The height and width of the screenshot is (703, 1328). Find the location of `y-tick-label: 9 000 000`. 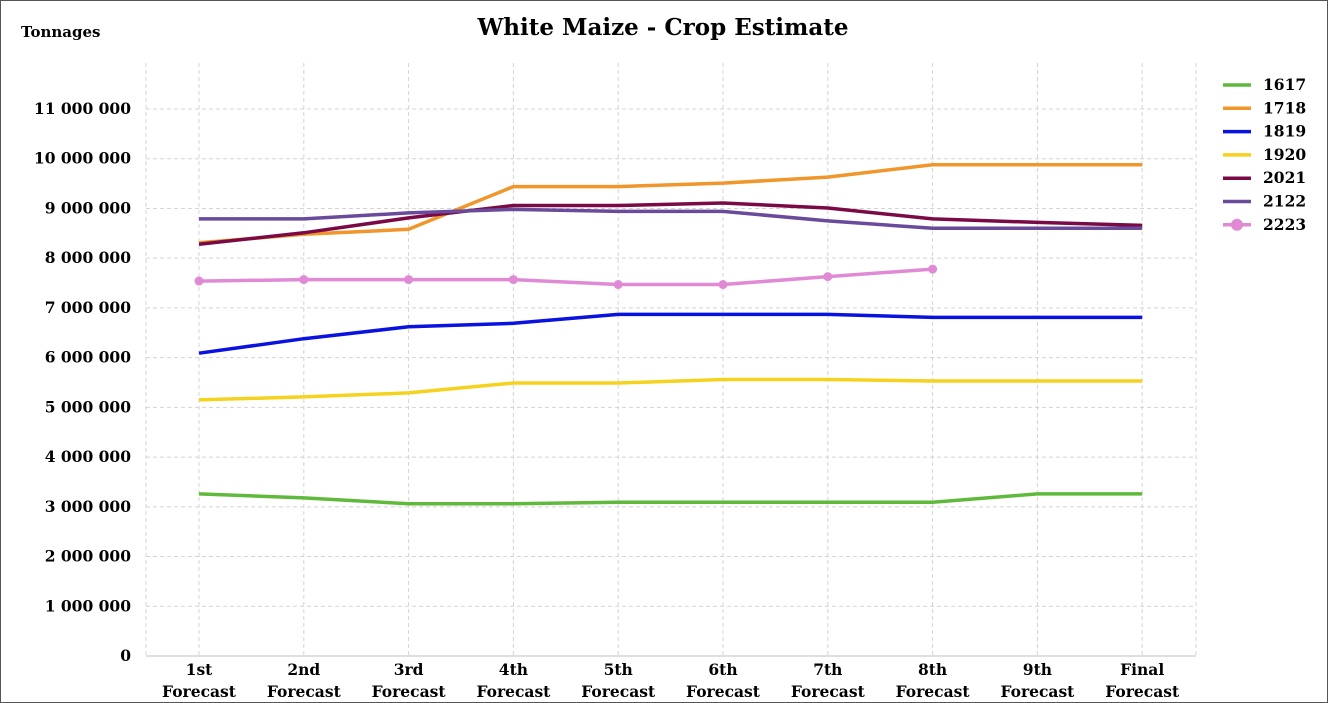

y-tick-label: 9 000 000 is located at coordinates (88, 207).